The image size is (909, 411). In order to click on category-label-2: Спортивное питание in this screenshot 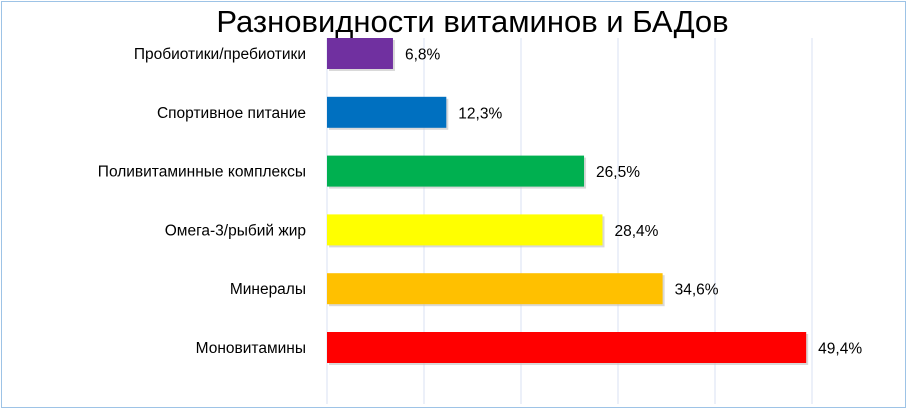, I will do `click(231, 113)`.